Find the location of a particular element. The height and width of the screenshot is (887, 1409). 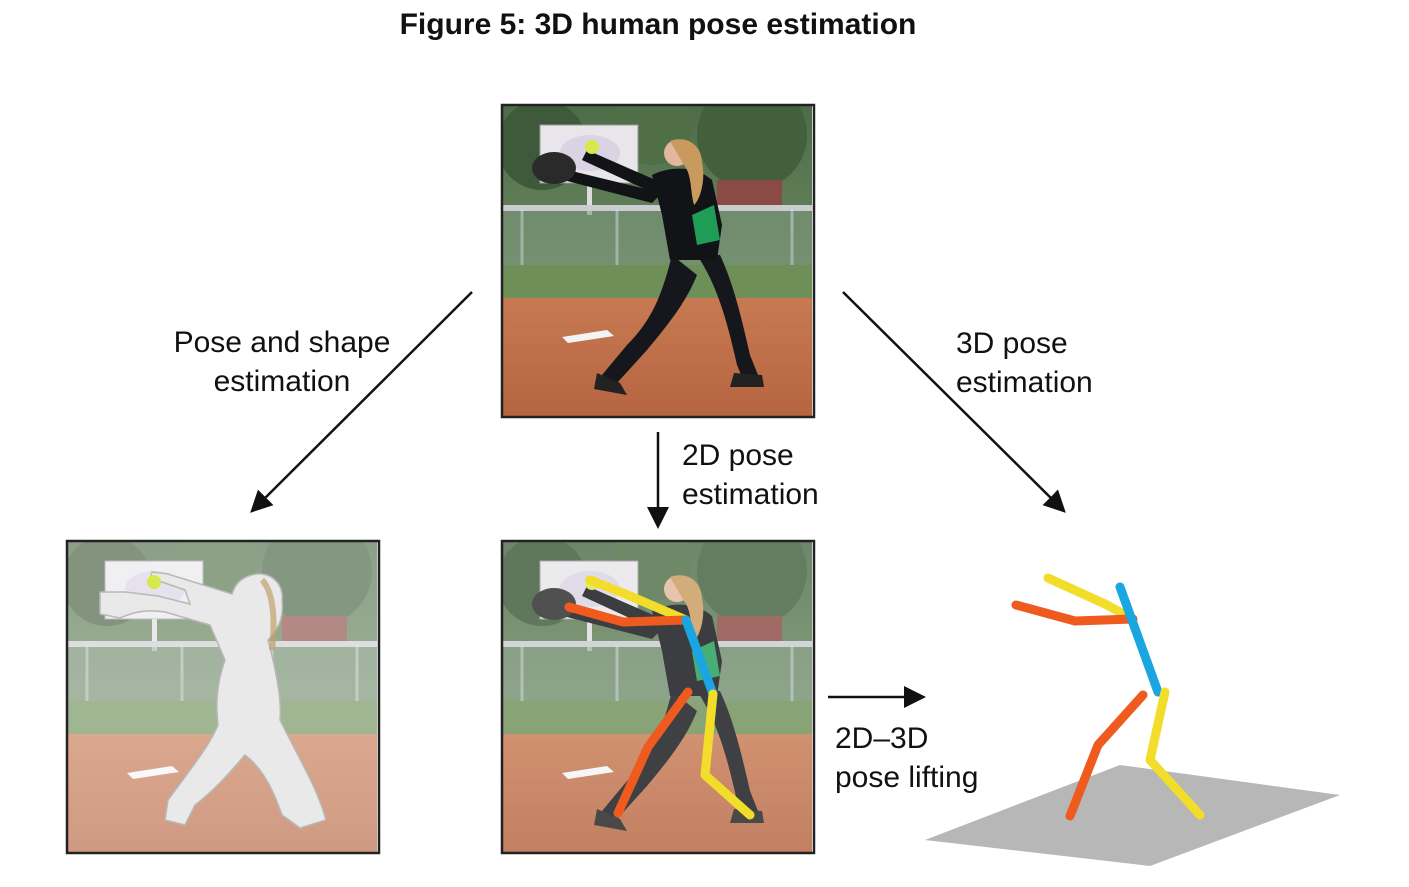

label-2d-pose-line-1: 2D pose is located at coordinates (738, 455).